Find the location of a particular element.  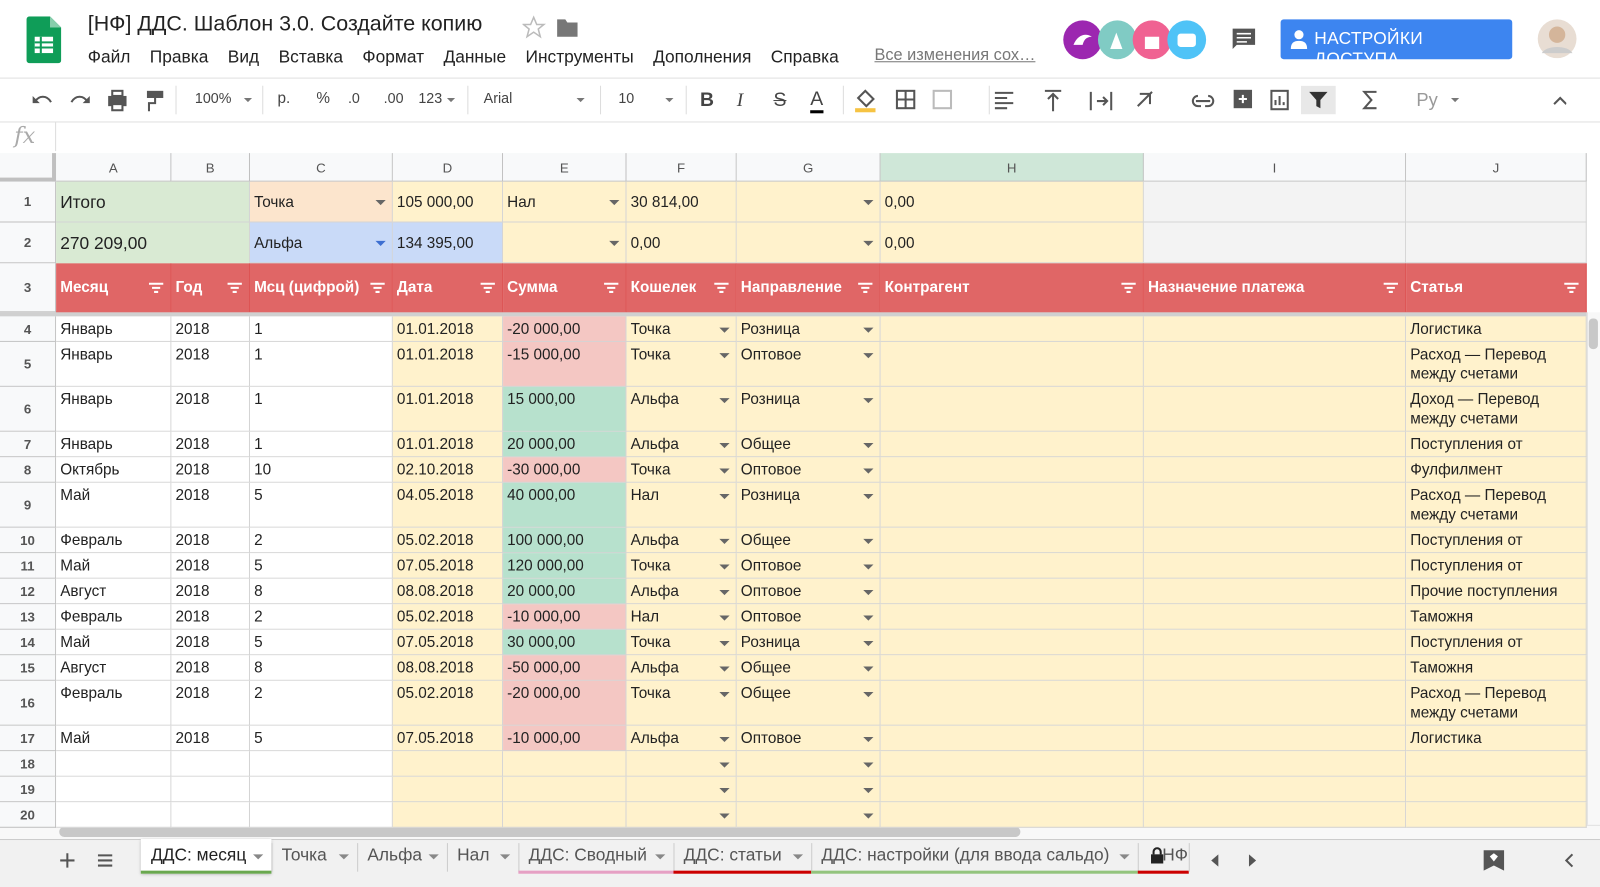

h-scroll-thumb is located at coordinates (539, 832).